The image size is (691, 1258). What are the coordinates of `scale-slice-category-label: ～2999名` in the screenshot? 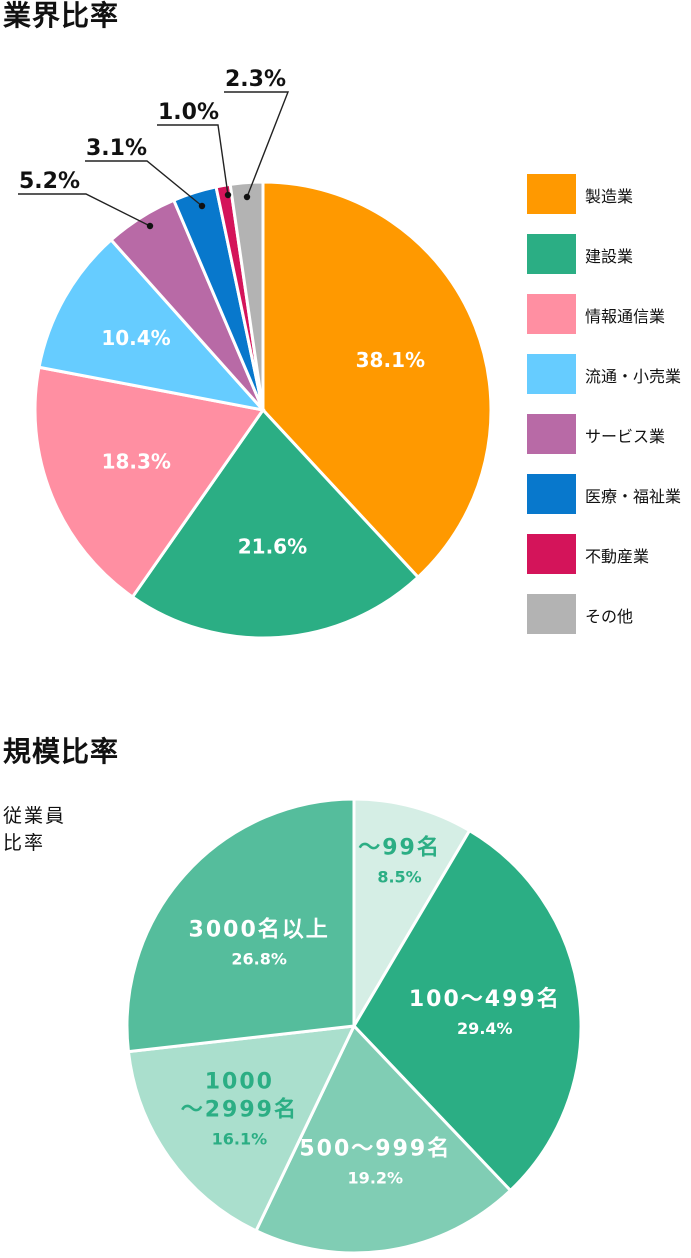 It's located at (239, 1110).